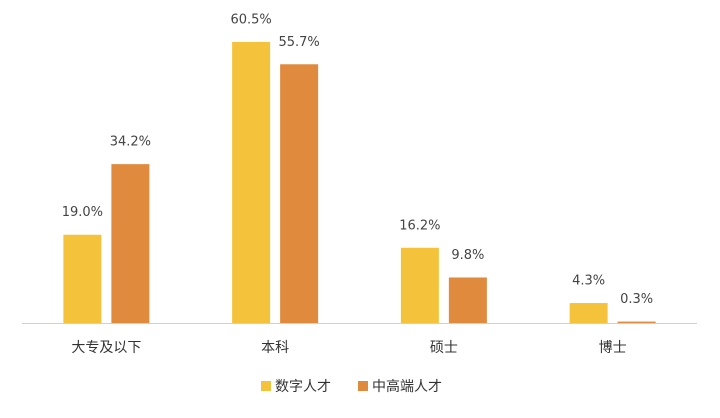 This screenshot has width=720, height=418. What do you see at coordinates (588, 281) in the screenshot?
I see `value-label: 4.3%` at bounding box center [588, 281].